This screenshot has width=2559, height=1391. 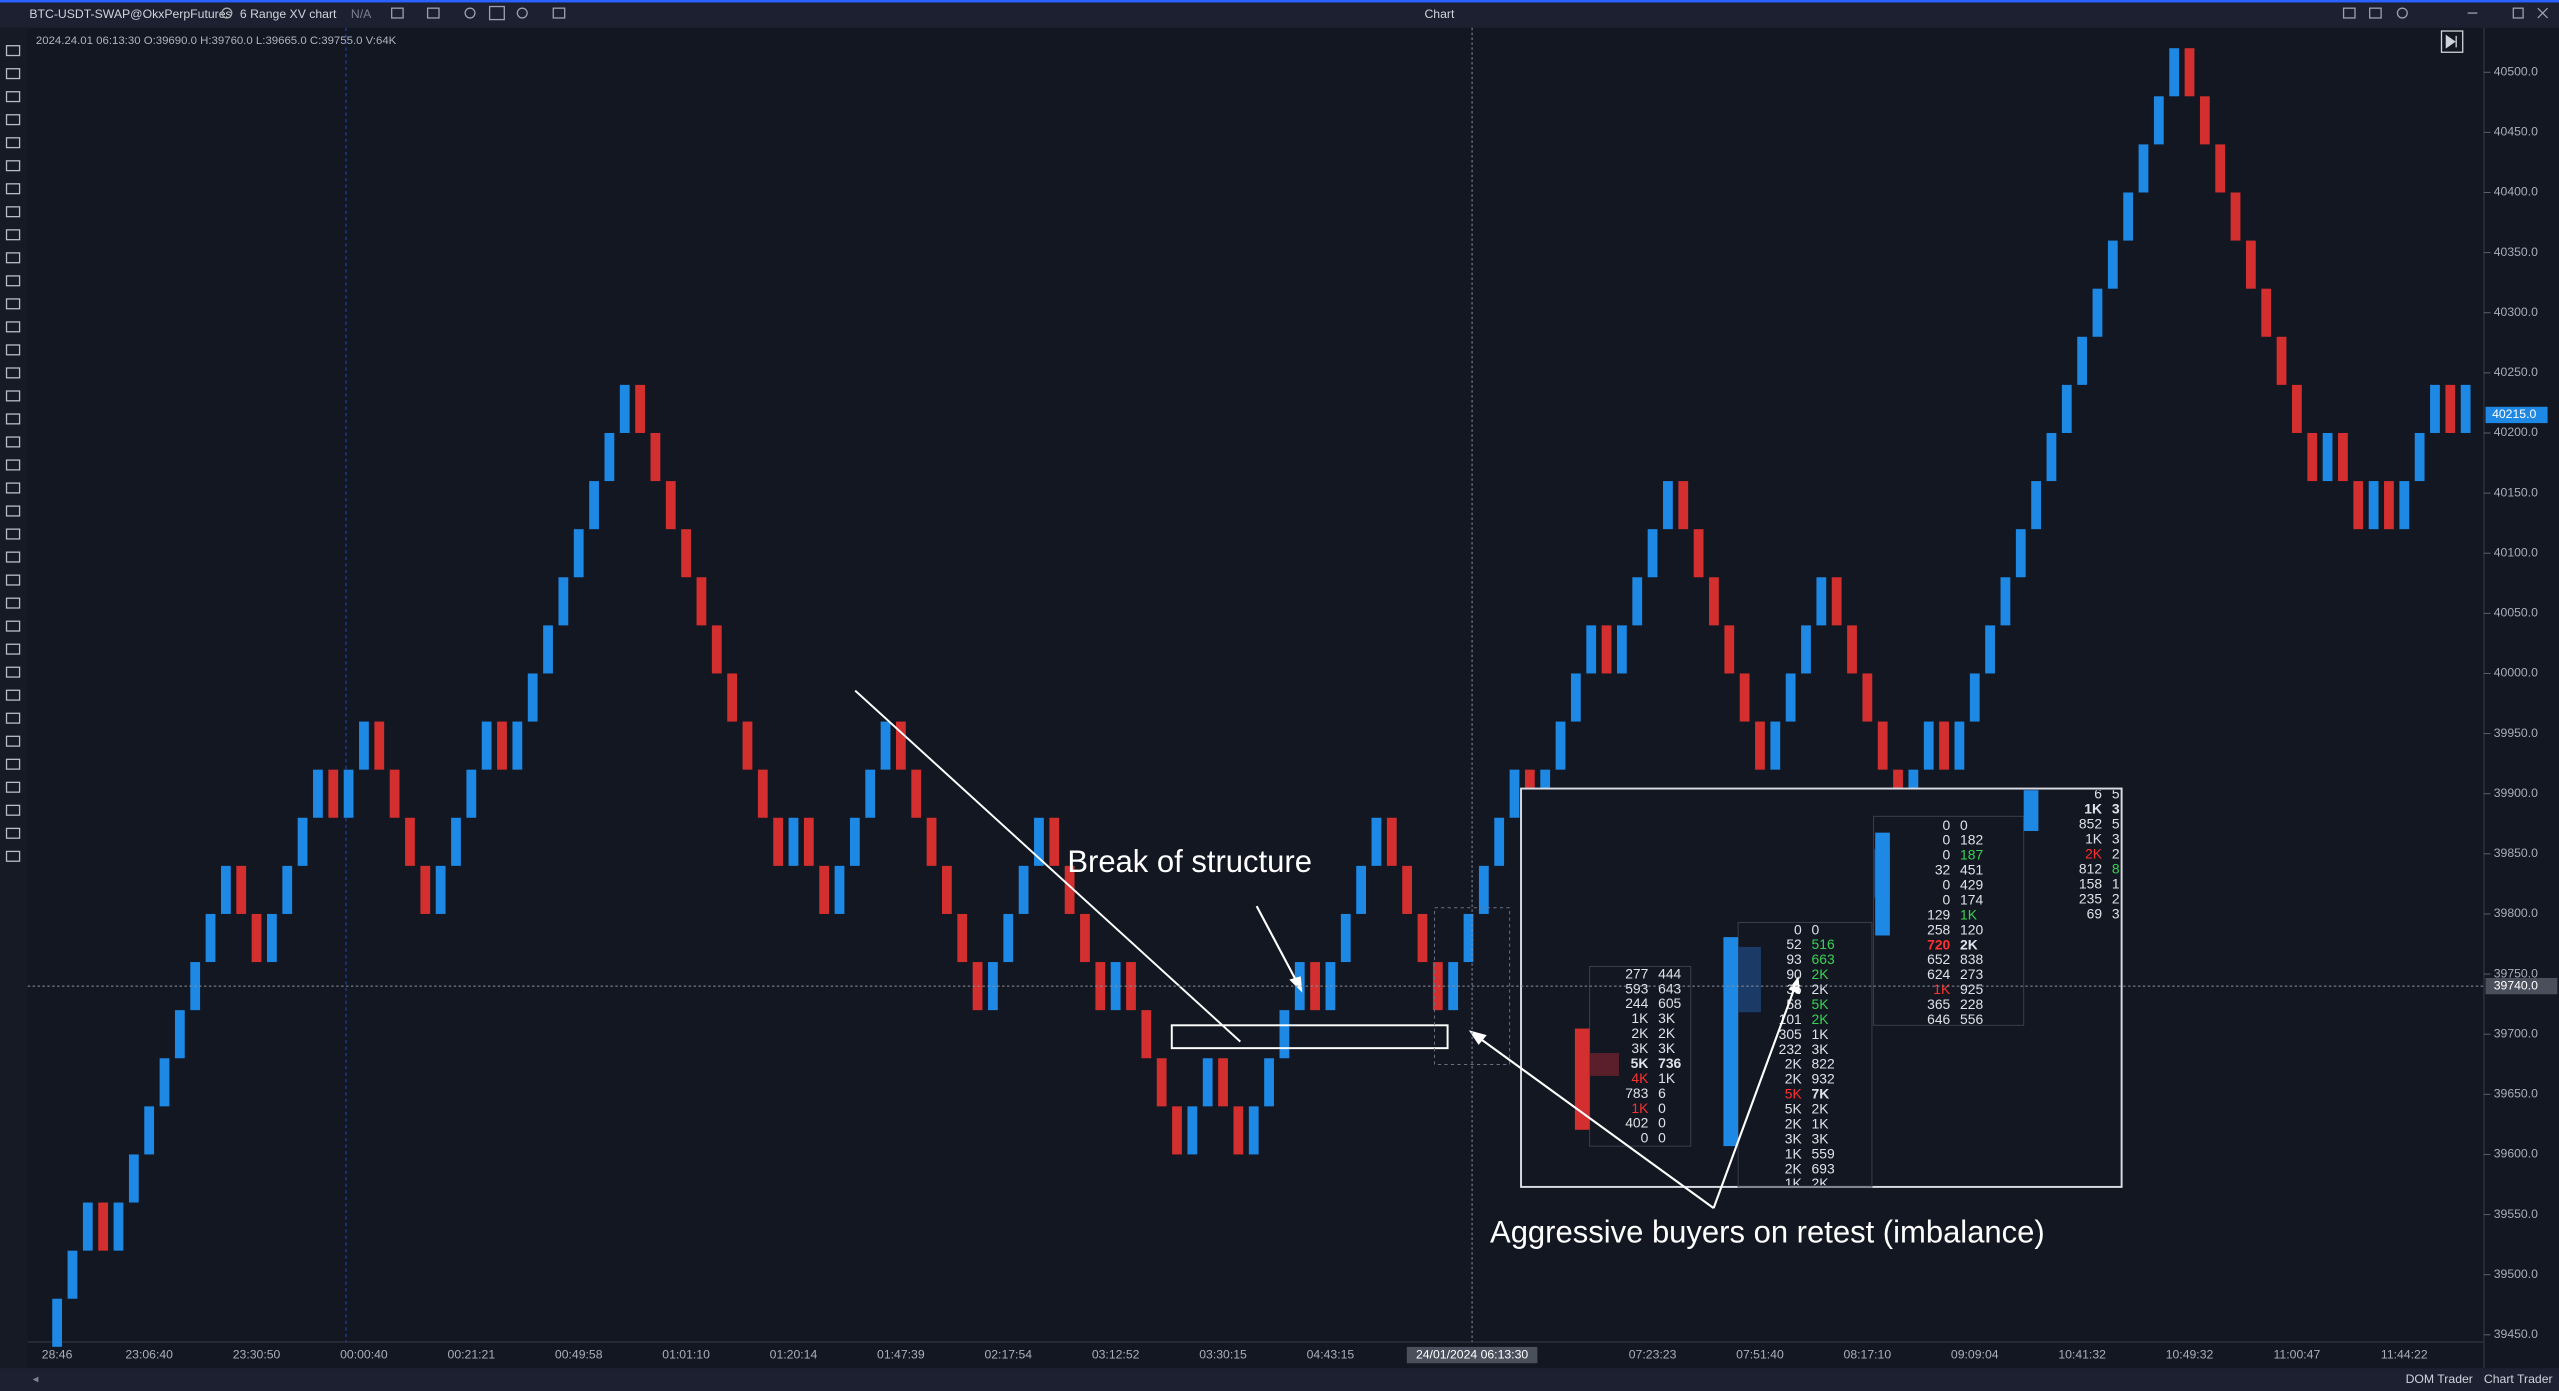 I want to click on scroll-to-end, so click(x=2452, y=41).